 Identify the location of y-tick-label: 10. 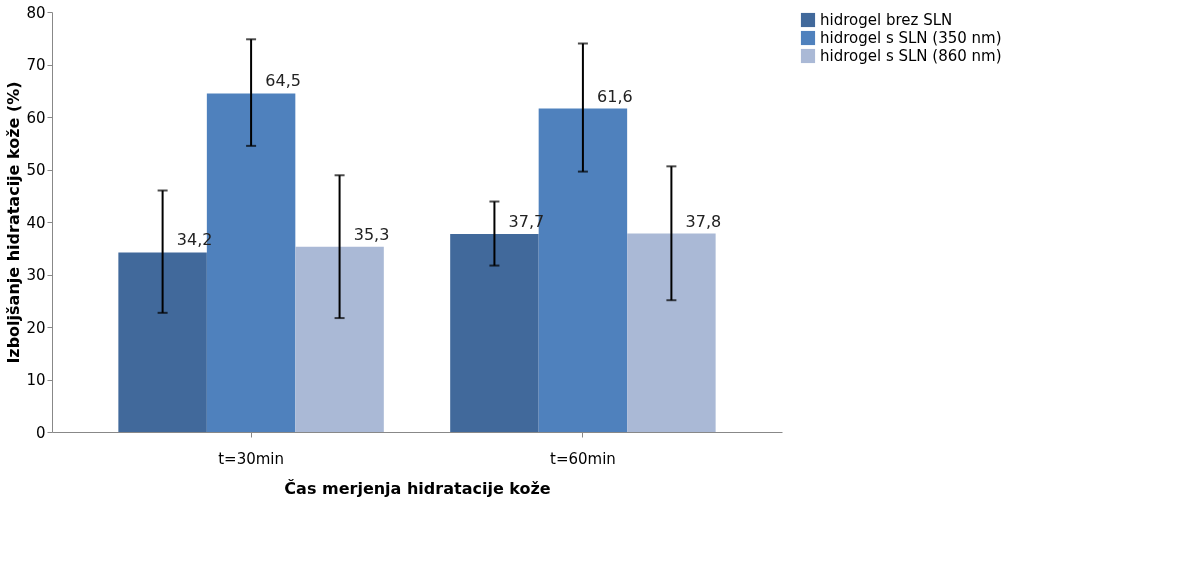
(36, 380).